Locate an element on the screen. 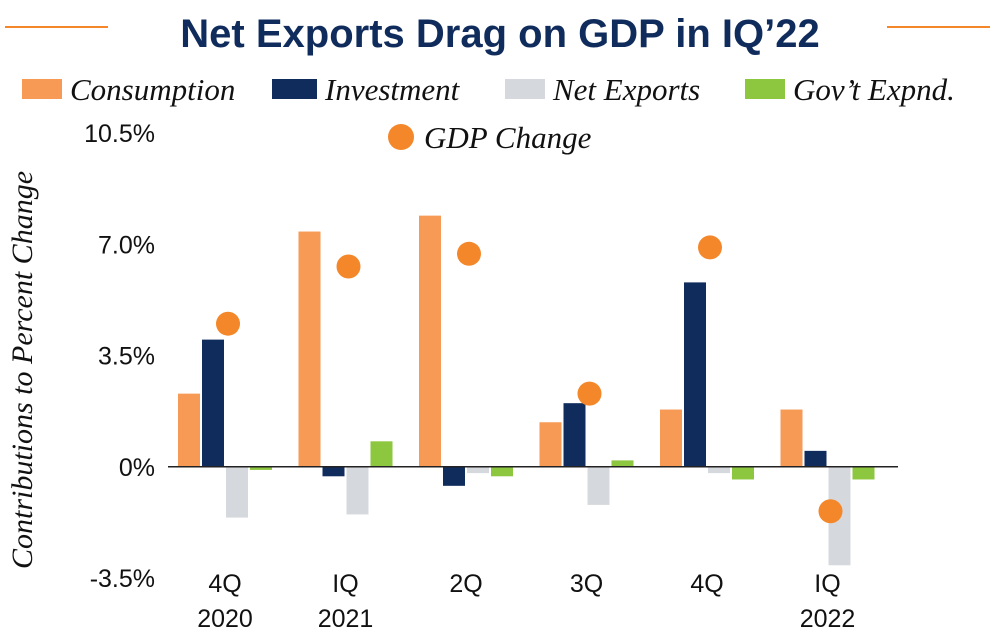 This screenshot has height=636, width=1000. bar-gov-t-expnd--1 is located at coordinates (381, 454).